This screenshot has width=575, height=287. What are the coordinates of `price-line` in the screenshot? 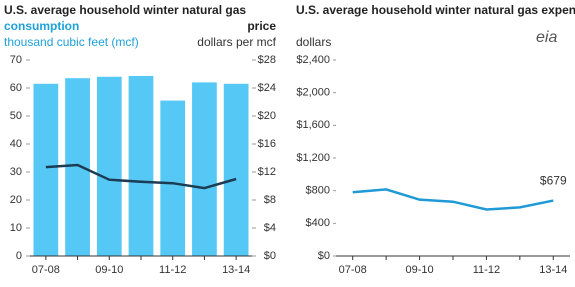 It's located at (141, 176).